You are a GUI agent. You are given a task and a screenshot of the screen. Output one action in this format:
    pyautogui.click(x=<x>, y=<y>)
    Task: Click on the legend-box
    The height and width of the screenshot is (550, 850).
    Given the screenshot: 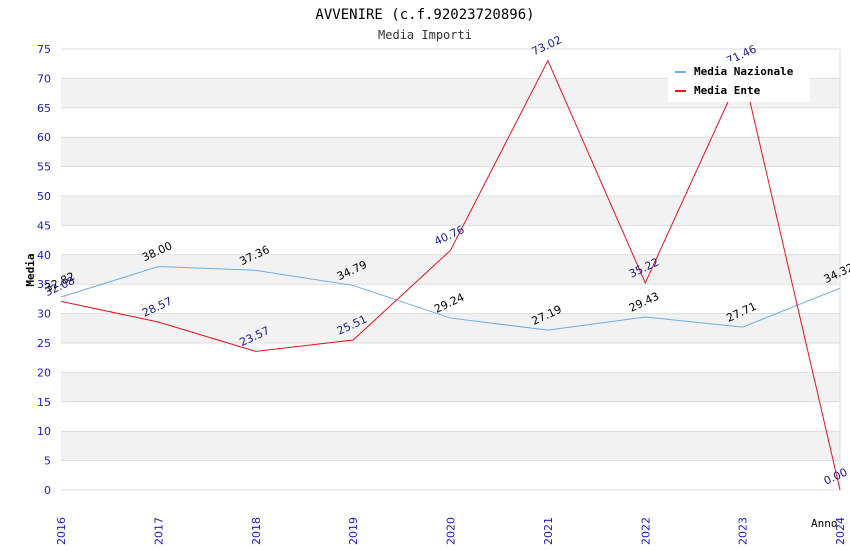 What is the action you would take?
    pyautogui.click(x=739, y=81)
    